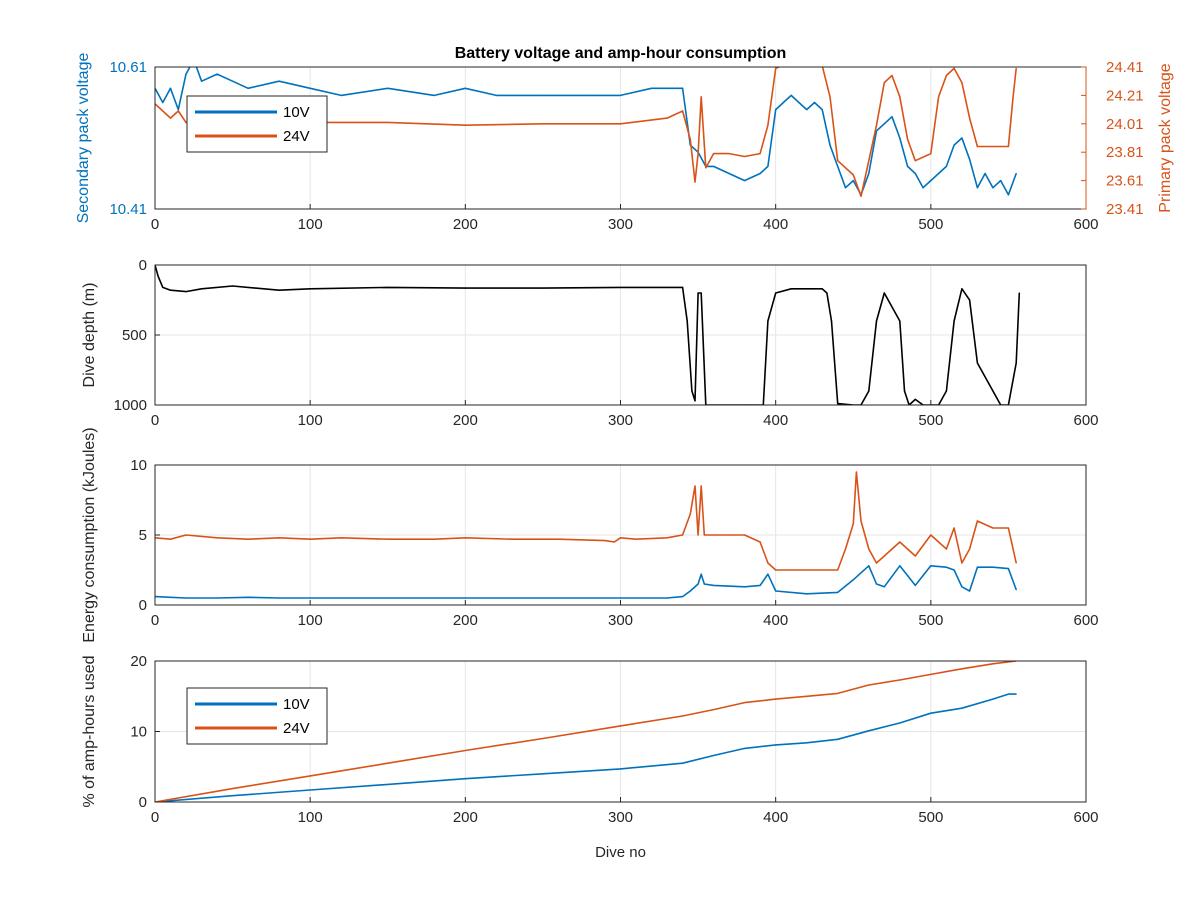 The image size is (1200, 905). Describe the element at coordinates (155, 620) in the screenshot. I see `x-tick-label: 0` at that location.